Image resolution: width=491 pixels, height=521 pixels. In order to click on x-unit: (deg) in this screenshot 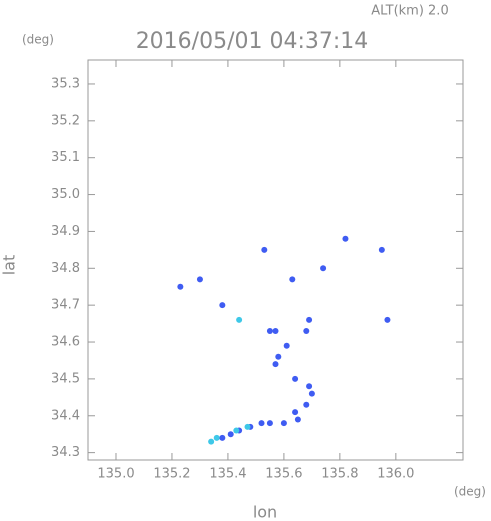, I will do `click(470, 492)`.